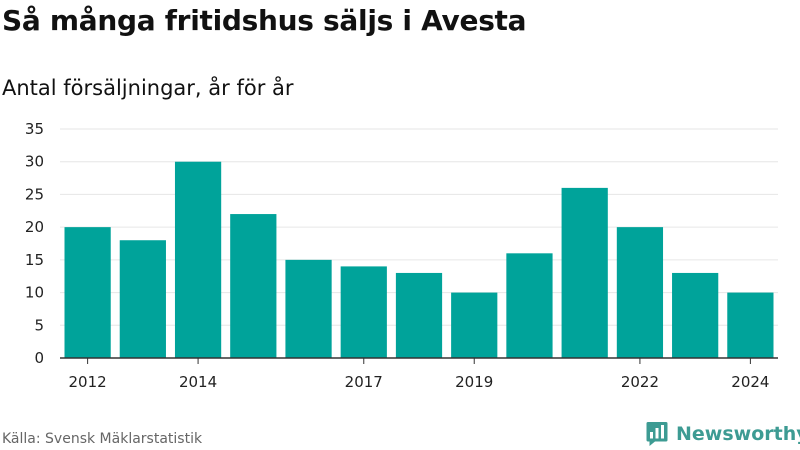  Describe the element at coordinates (308, 308) in the screenshot. I see `bar-2016` at that location.